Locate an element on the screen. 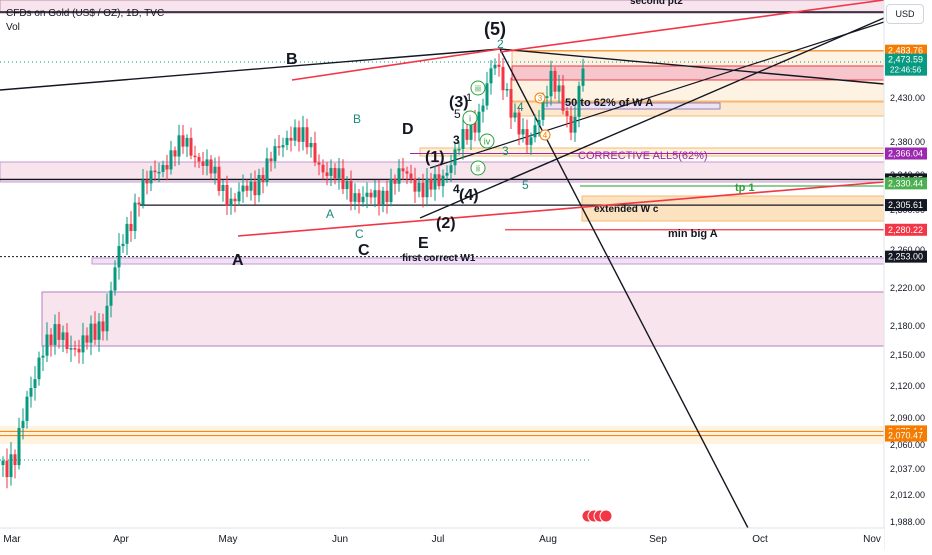 This screenshot has width=932, height=555. wave-label-s4b: 4 is located at coordinates (456, 189).